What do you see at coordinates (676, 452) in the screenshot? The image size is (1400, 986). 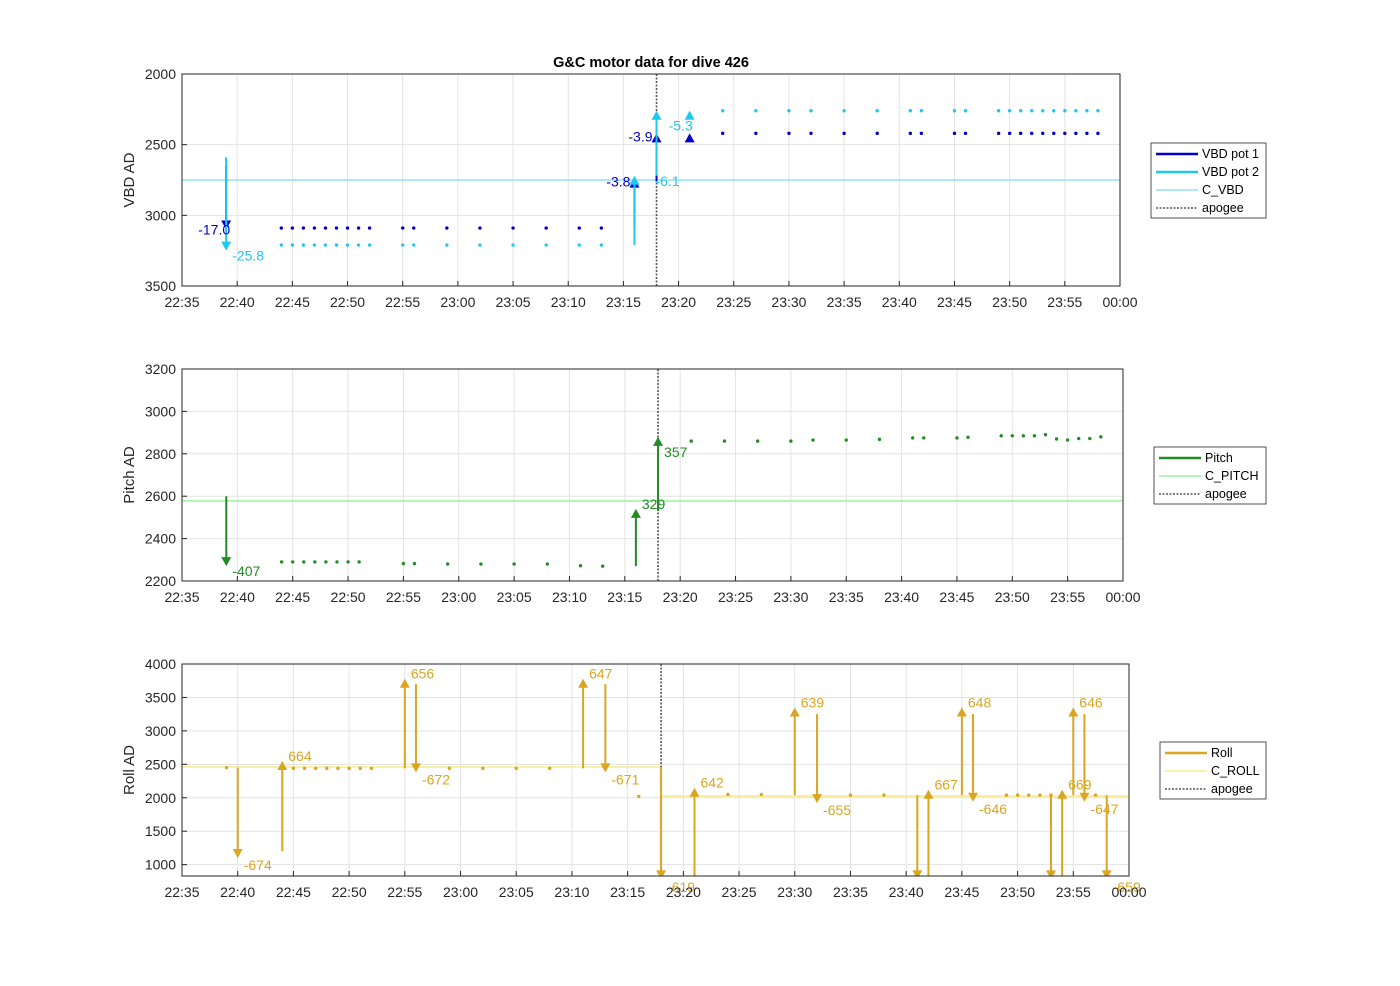 I see `pitch-move-label: 357` at bounding box center [676, 452].